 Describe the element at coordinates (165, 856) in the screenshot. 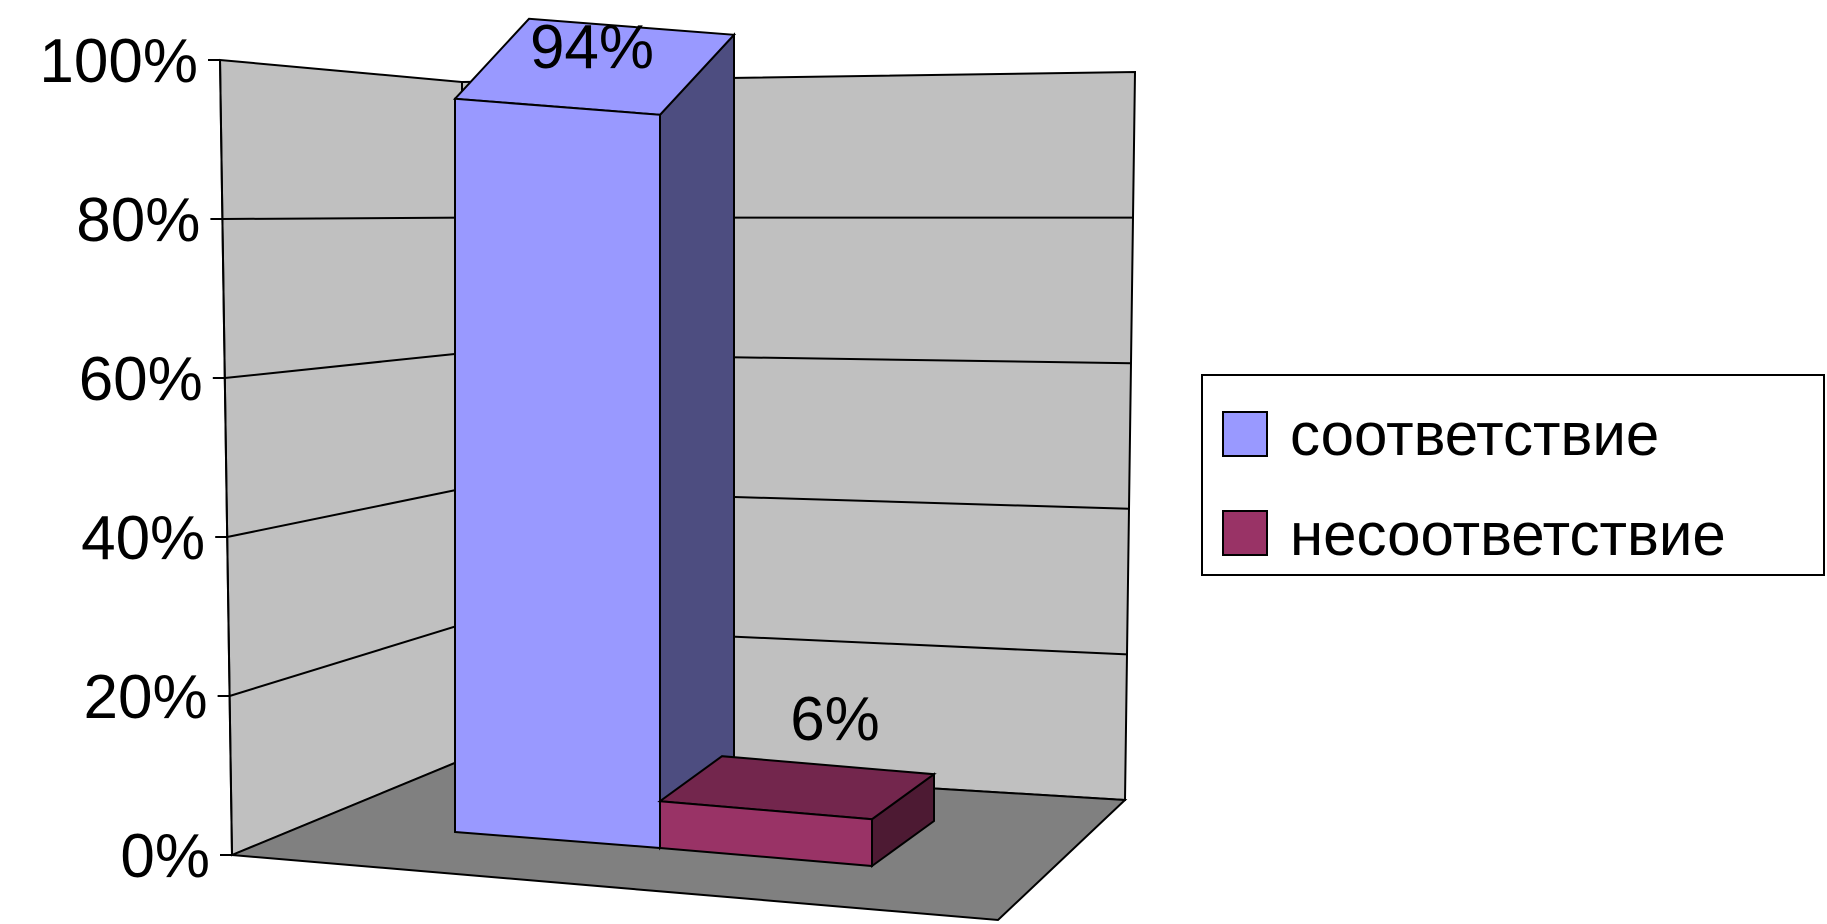

I see `y-tick-label: 0%` at that location.